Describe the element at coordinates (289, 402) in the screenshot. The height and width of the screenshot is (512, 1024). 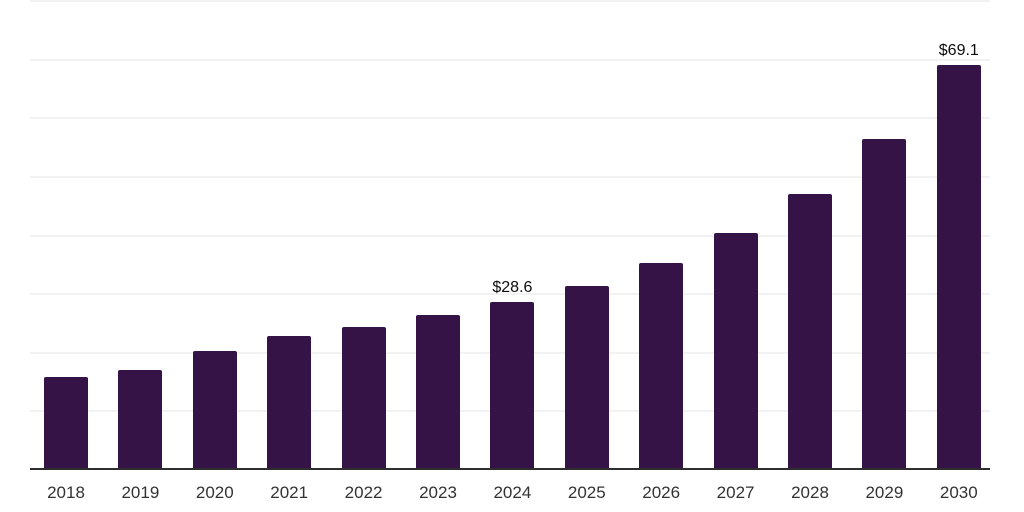
I see `bar-2021` at that location.